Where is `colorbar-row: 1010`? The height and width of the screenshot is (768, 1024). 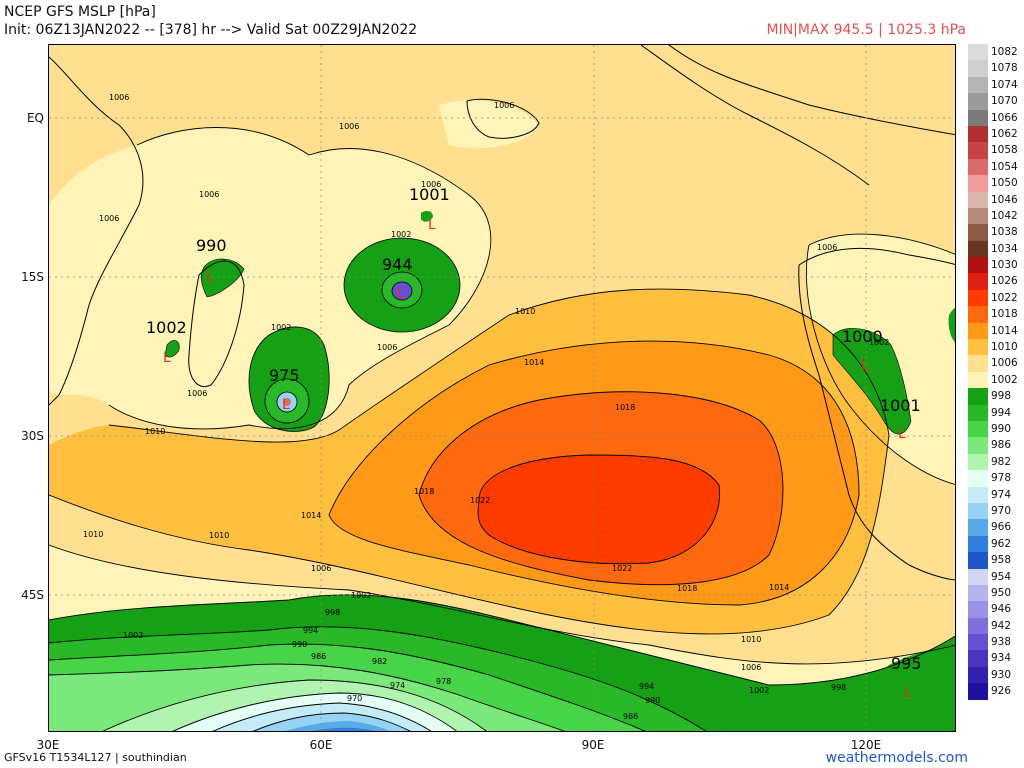
colorbar-row: 1010 is located at coordinates (995, 347).